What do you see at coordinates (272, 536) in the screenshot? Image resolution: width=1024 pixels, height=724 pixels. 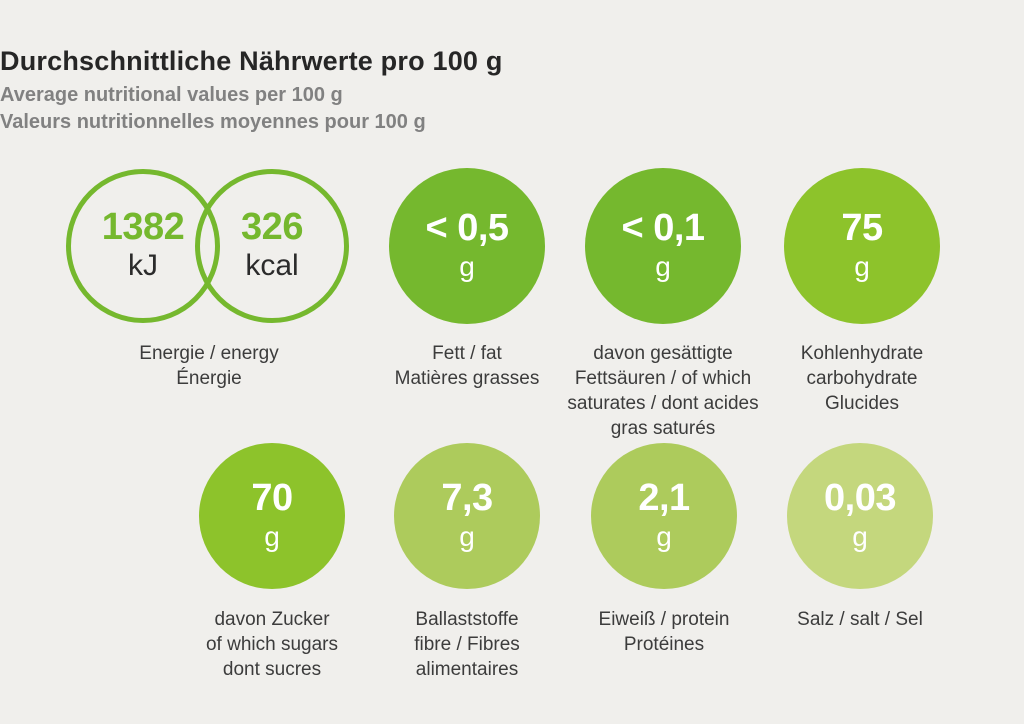 I see `sugars-unit: g` at bounding box center [272, 536].